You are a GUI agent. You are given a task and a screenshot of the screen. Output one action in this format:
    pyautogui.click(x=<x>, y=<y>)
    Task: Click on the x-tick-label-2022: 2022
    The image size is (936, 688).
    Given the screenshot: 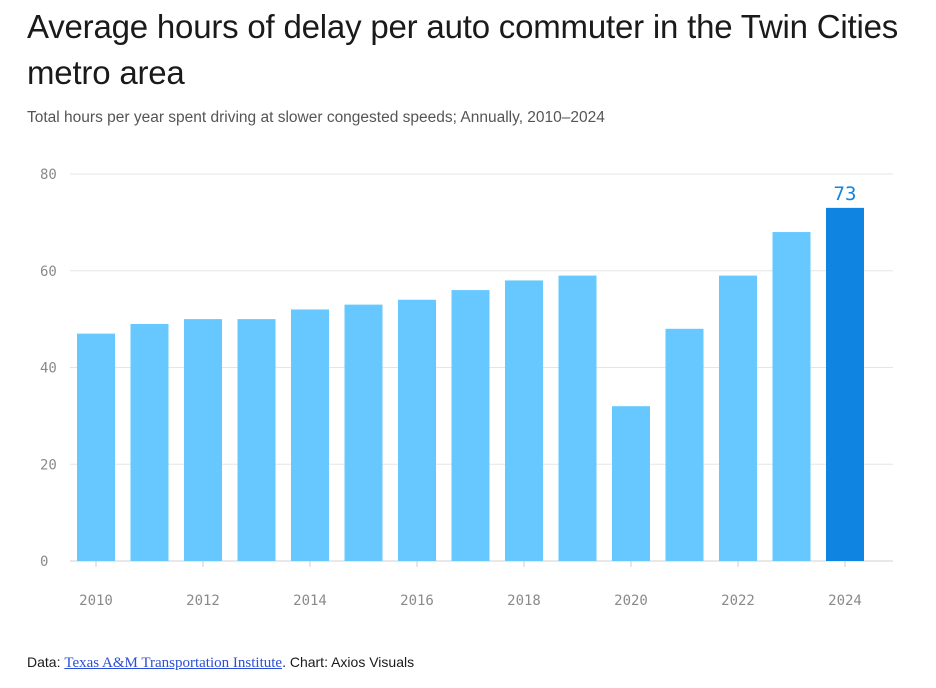 What is the action you would take?
    pyautogui.click(x=738, y=601)
    